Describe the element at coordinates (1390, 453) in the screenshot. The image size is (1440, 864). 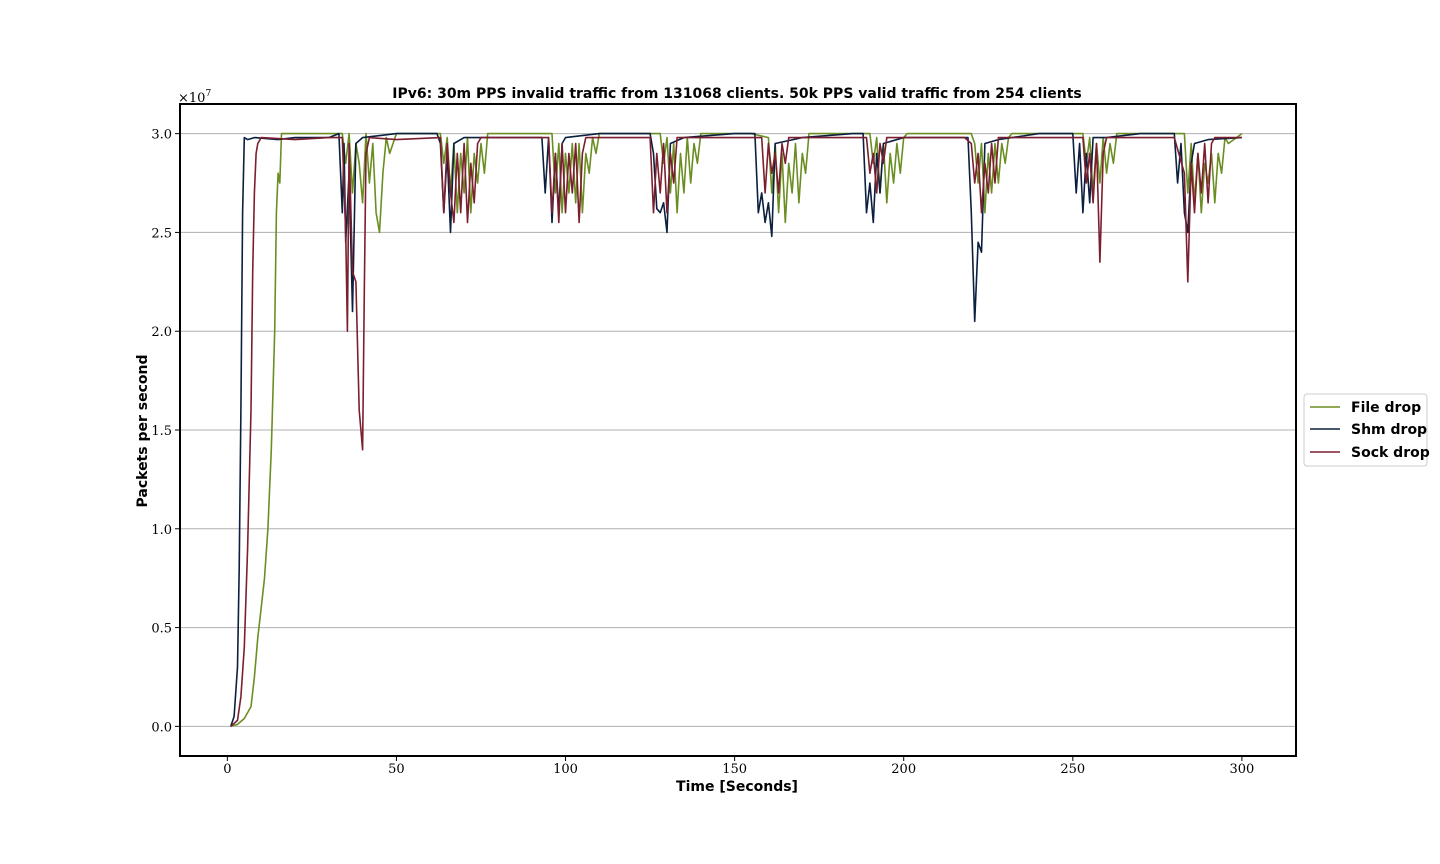
I see `legend-label-sock-drop: Sock drop` at that location.